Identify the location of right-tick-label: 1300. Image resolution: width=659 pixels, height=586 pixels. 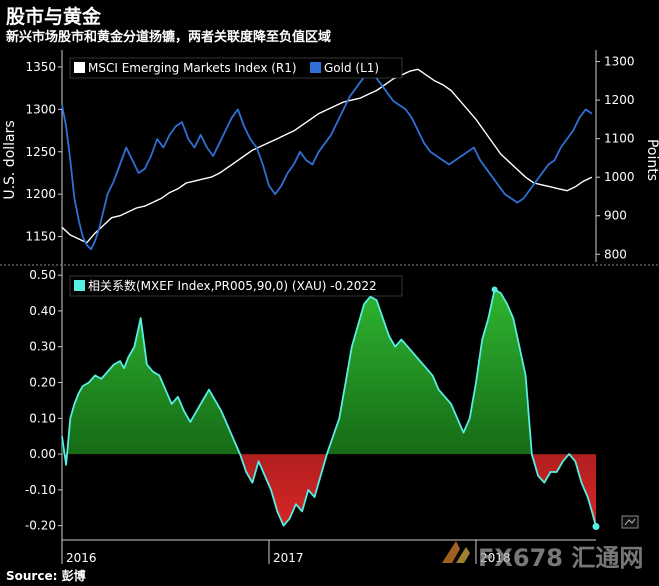
(619, 62).